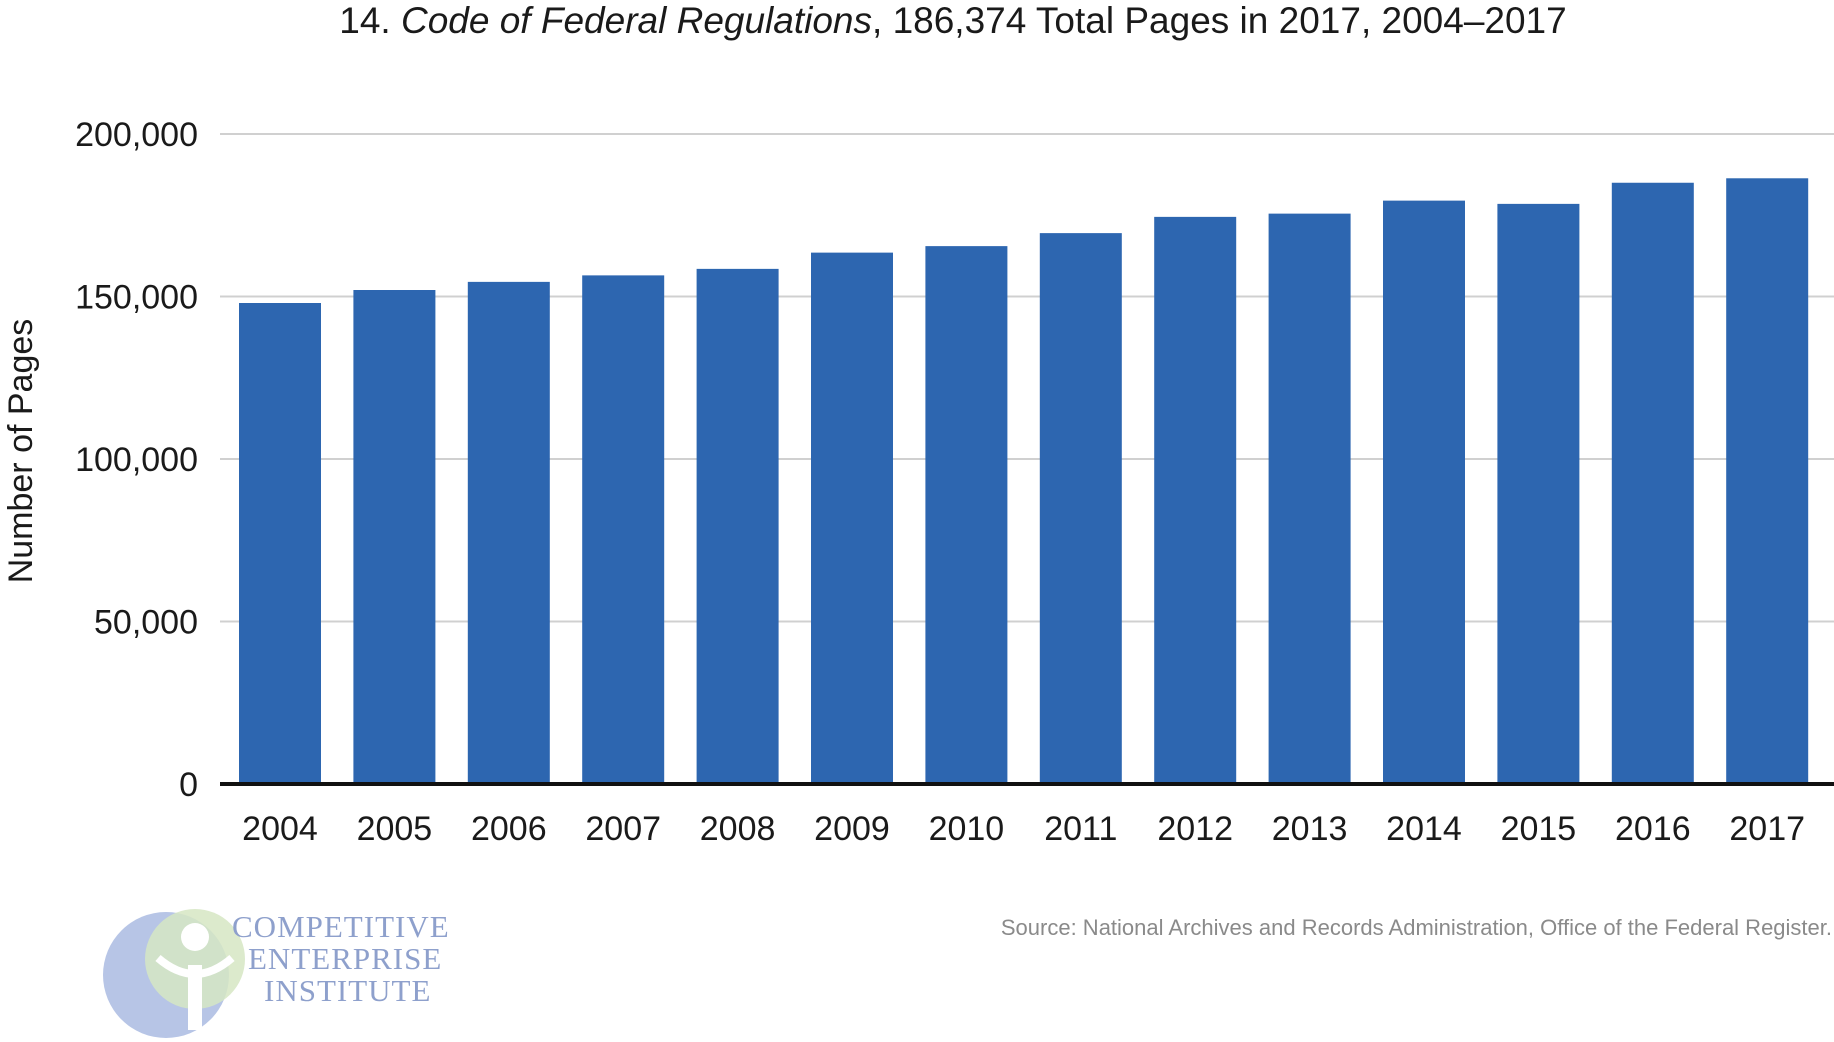 The height and width of the screenshot is (1042, 1834). I want to click on chart-title-rest: , 186,374 Total Pages in 2017, 2004–2017, so click(1219, 20).